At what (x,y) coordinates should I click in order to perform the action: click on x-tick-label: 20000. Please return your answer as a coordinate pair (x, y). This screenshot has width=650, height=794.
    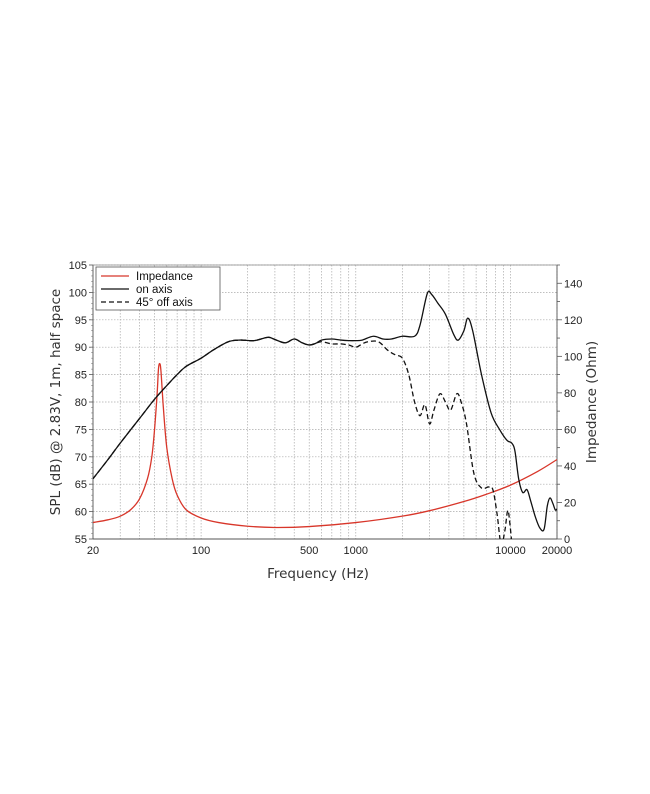
    Looking at the image, I should click on (557, 551).